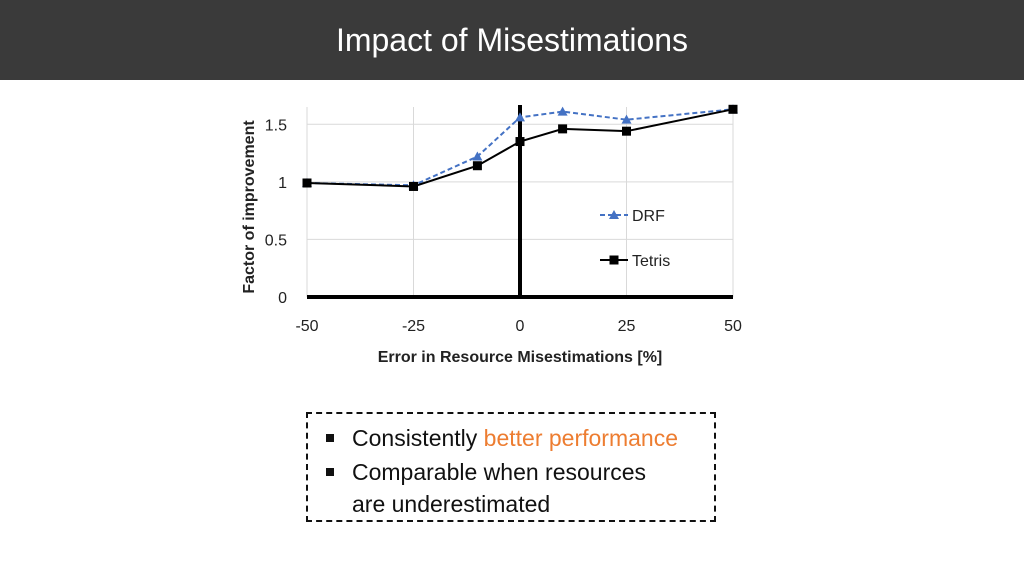 The height and width of the screenshot is (576, 1024). Describe the element at coordinates (520, 147) in the screenshot. I see `chart-series` at that location.